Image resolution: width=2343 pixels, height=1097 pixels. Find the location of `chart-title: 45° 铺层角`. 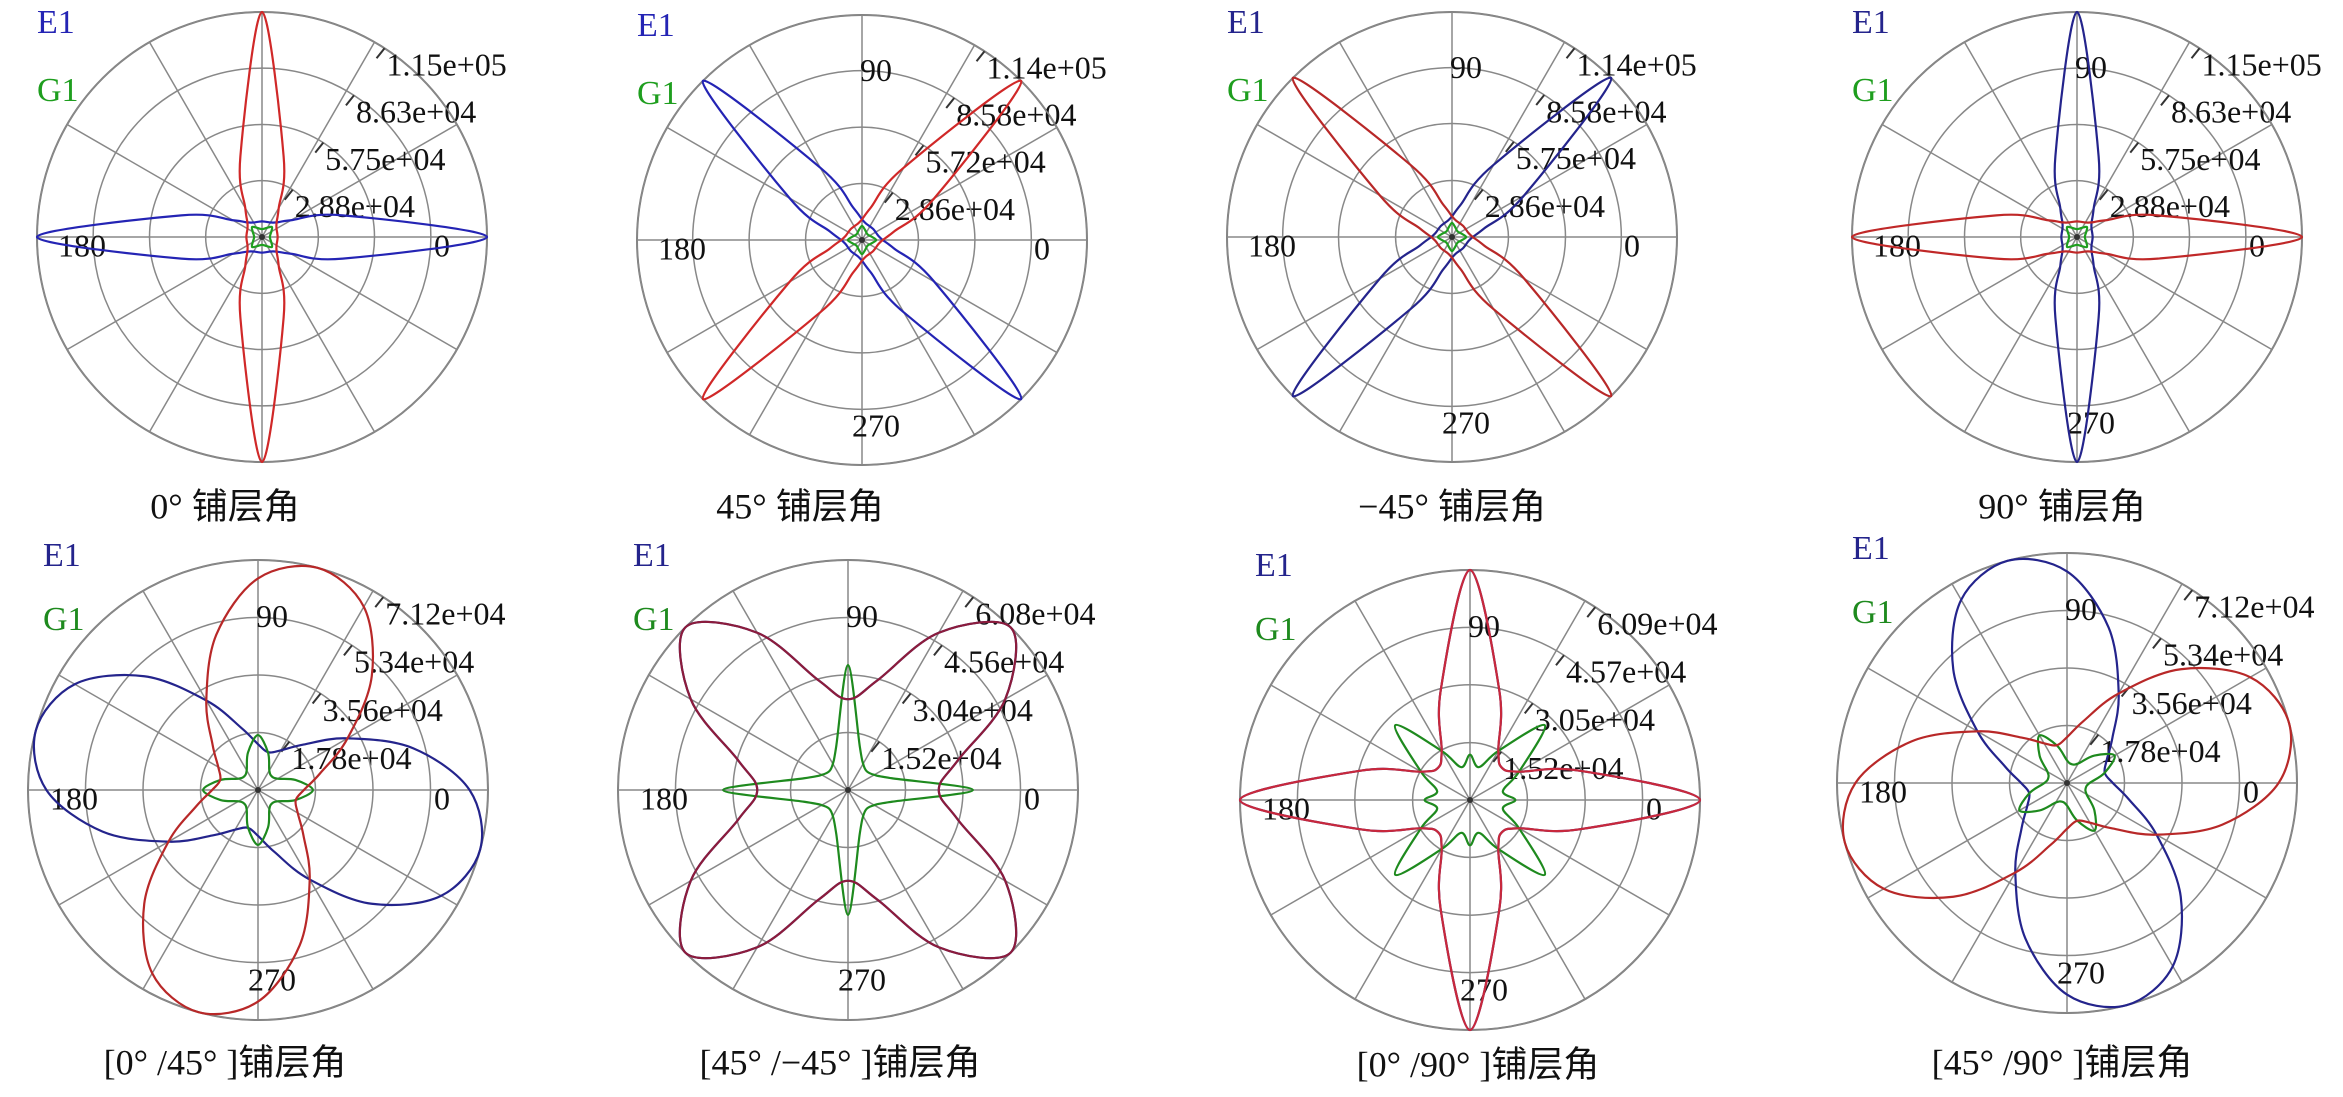

chart-title: 45° 铺层角 is located at coordinates (799, 506).